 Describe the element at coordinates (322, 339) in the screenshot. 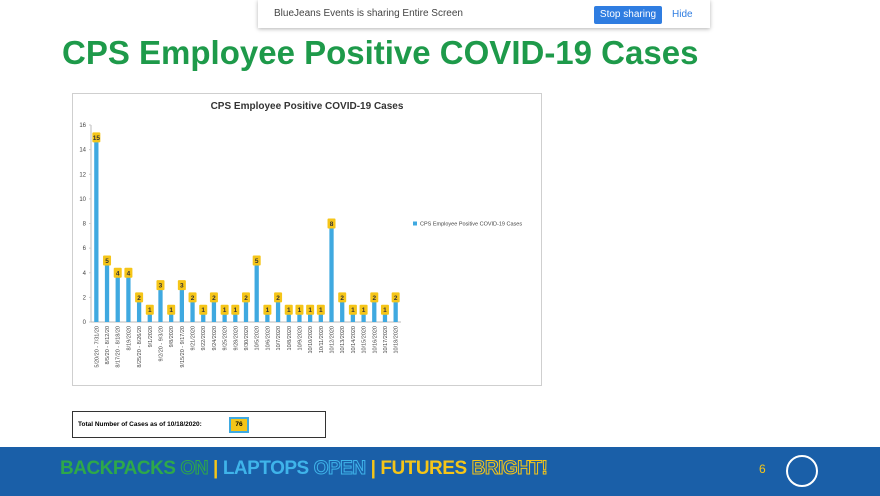

I see `x-tick-label: 10/11/2020` at that location.